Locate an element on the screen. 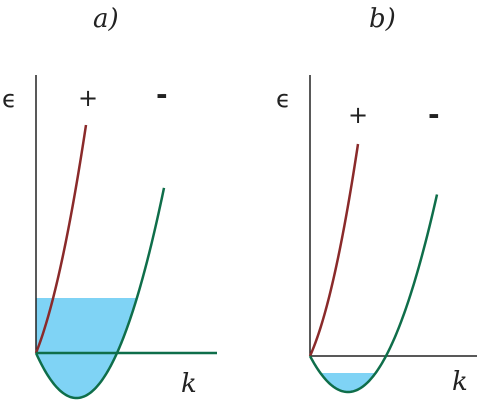  panel-b-x-label: k is located at coordinates (460, 382).